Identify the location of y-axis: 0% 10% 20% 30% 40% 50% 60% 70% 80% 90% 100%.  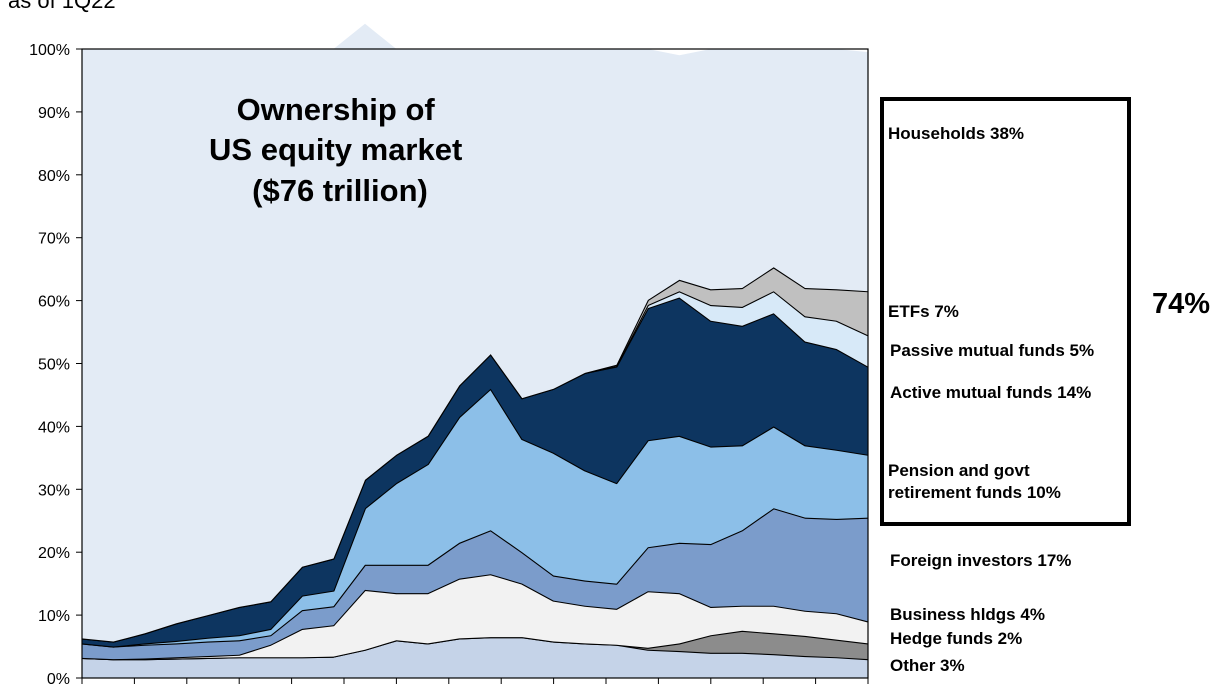
(55, 365).